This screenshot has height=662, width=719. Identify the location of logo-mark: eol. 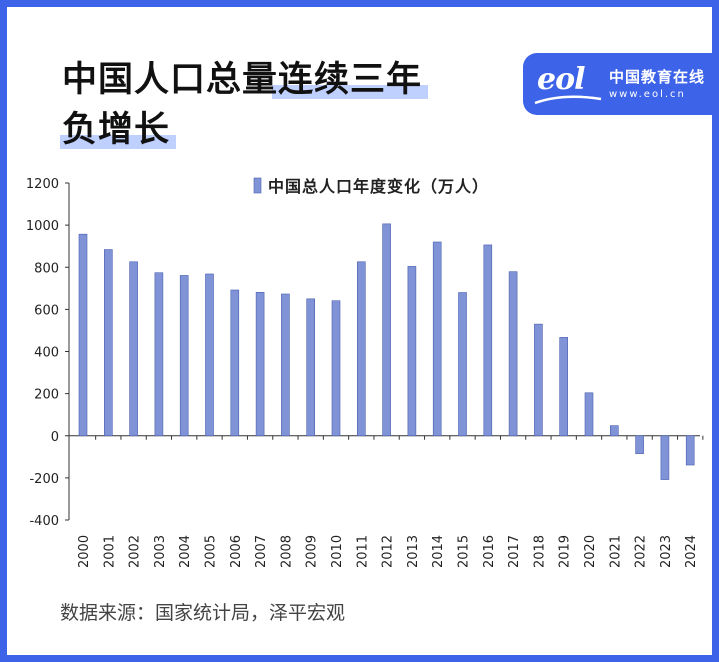
(561, 79).